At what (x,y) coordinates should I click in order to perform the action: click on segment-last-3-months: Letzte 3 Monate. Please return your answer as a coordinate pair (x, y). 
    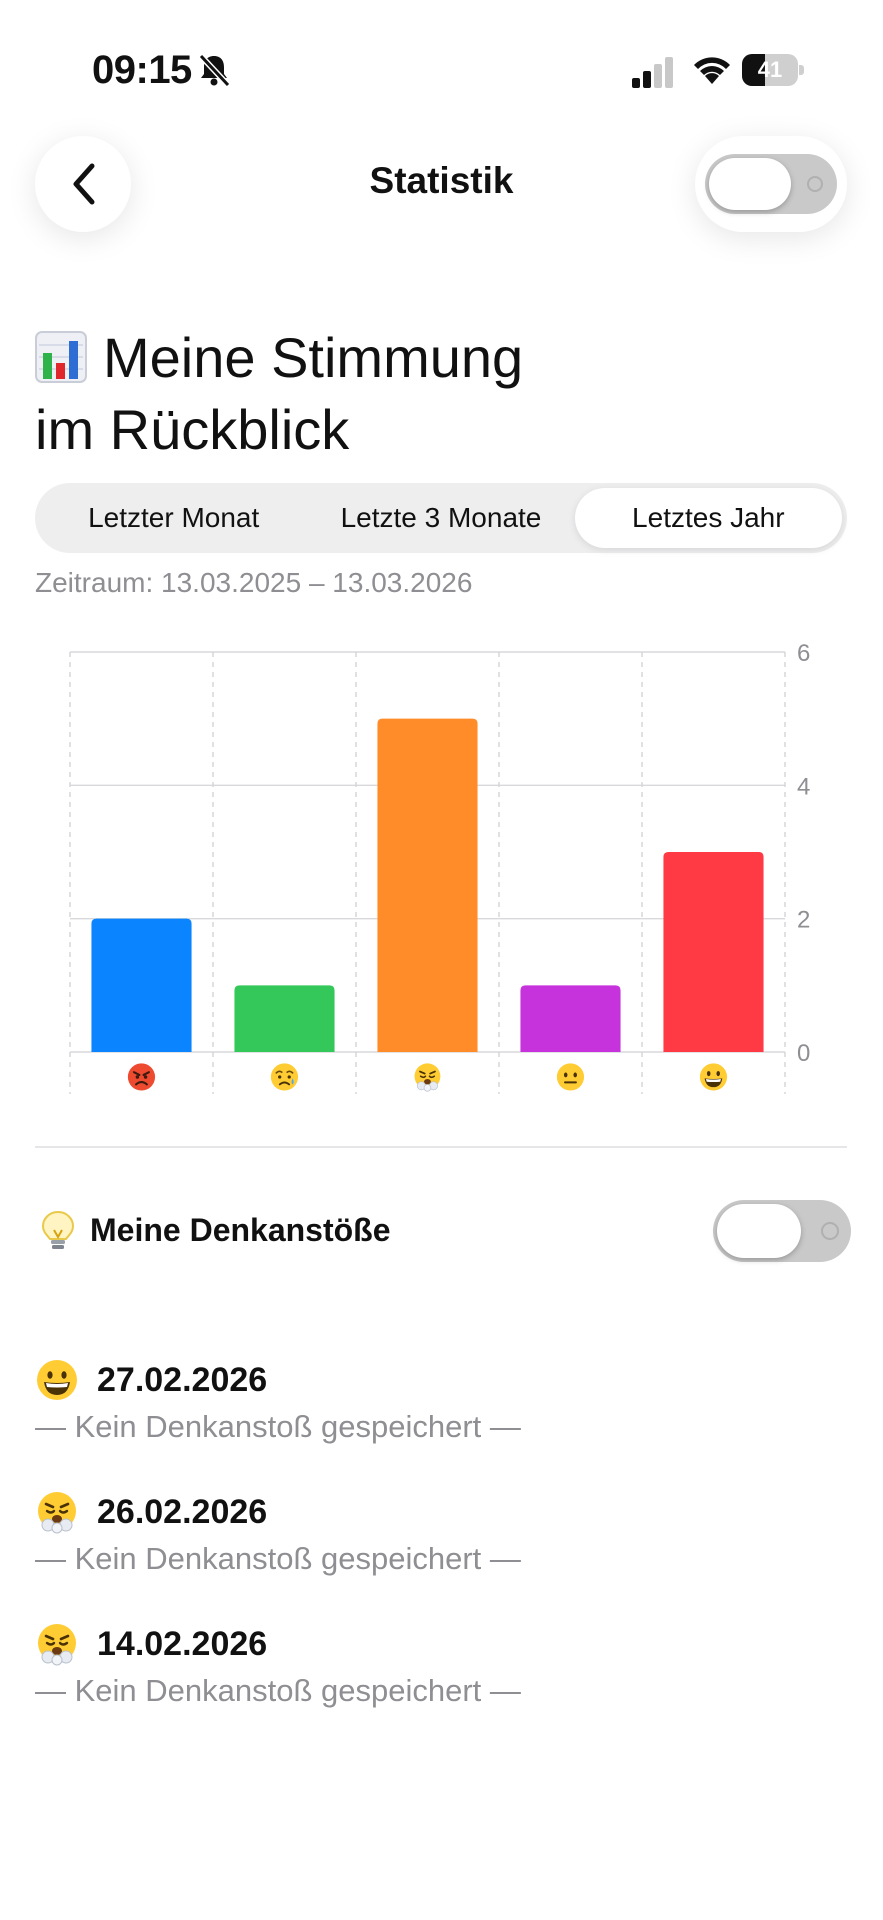
    Looking at the image, I should click on (441, 517).